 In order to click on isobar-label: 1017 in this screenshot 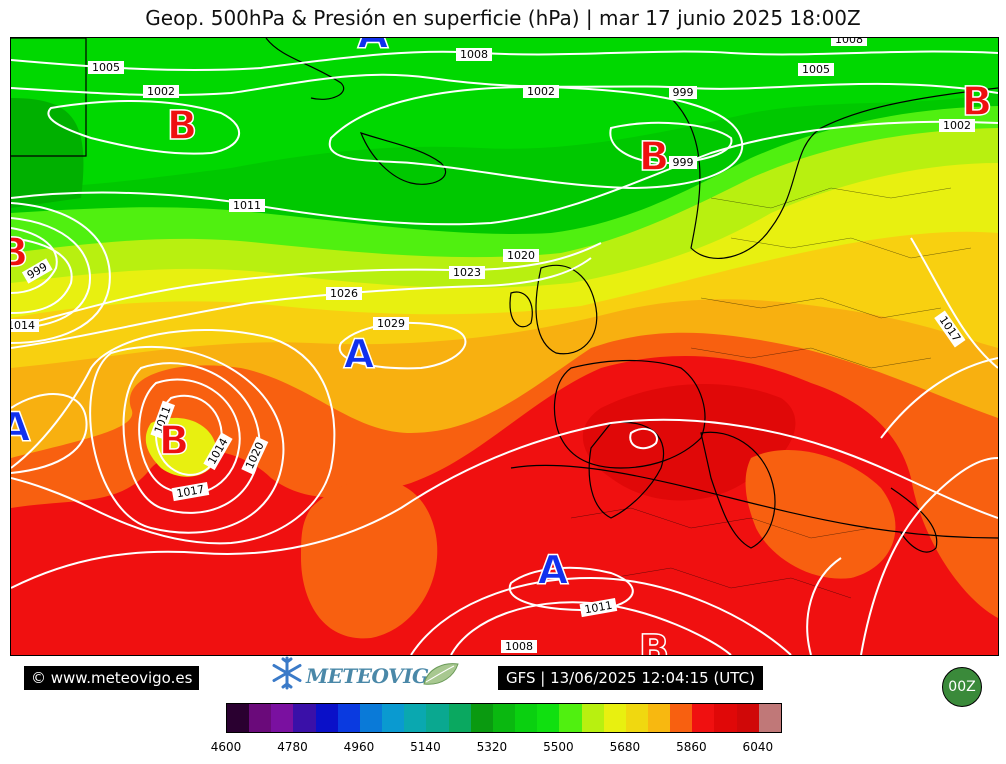, I will do `click(190, 492)`.